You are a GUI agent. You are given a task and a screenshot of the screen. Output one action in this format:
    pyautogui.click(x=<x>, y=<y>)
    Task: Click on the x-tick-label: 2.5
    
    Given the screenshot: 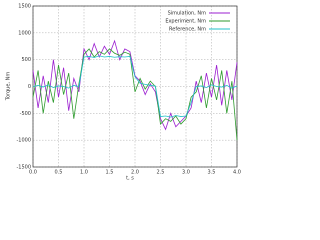 What is the action you would take?
    pyautogui.click(x=161, y=173)
    